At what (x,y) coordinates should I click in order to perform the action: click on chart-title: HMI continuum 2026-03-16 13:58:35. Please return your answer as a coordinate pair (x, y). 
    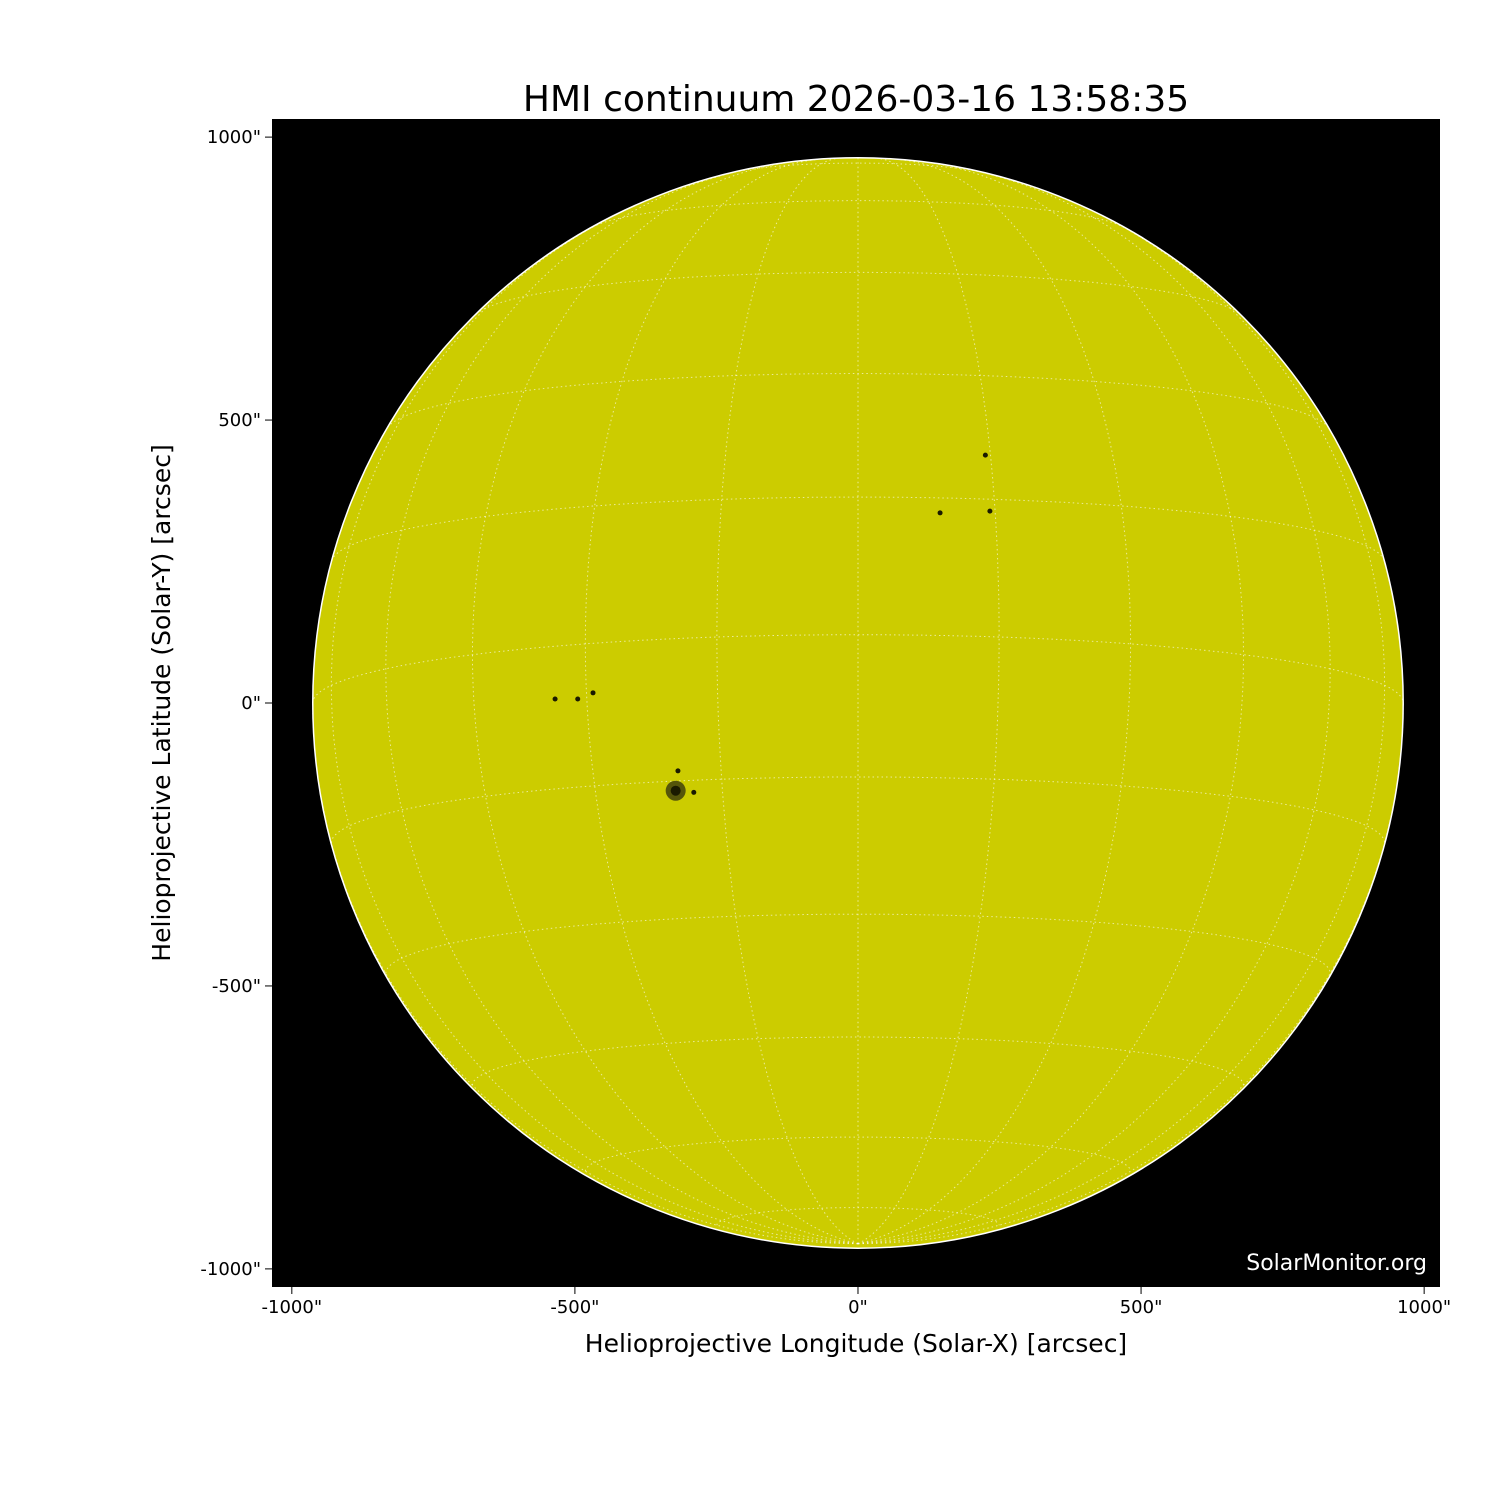
    Looking at the image, I should click on (856, 99).